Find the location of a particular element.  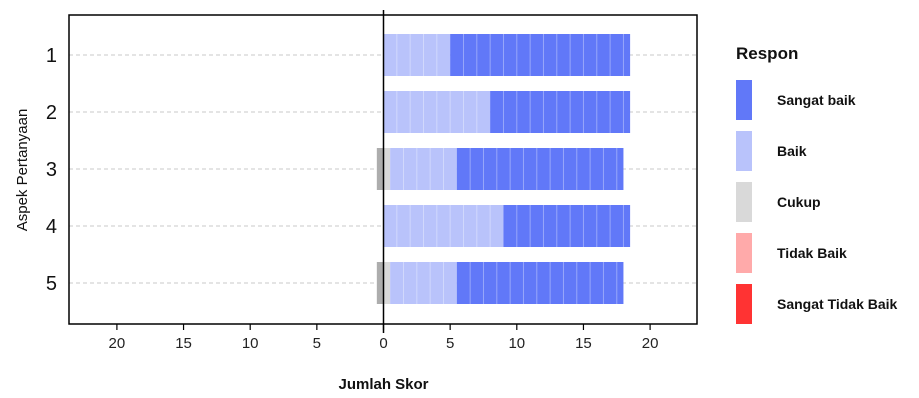

y-category-label: 3 is located at coordinates (51, 170).